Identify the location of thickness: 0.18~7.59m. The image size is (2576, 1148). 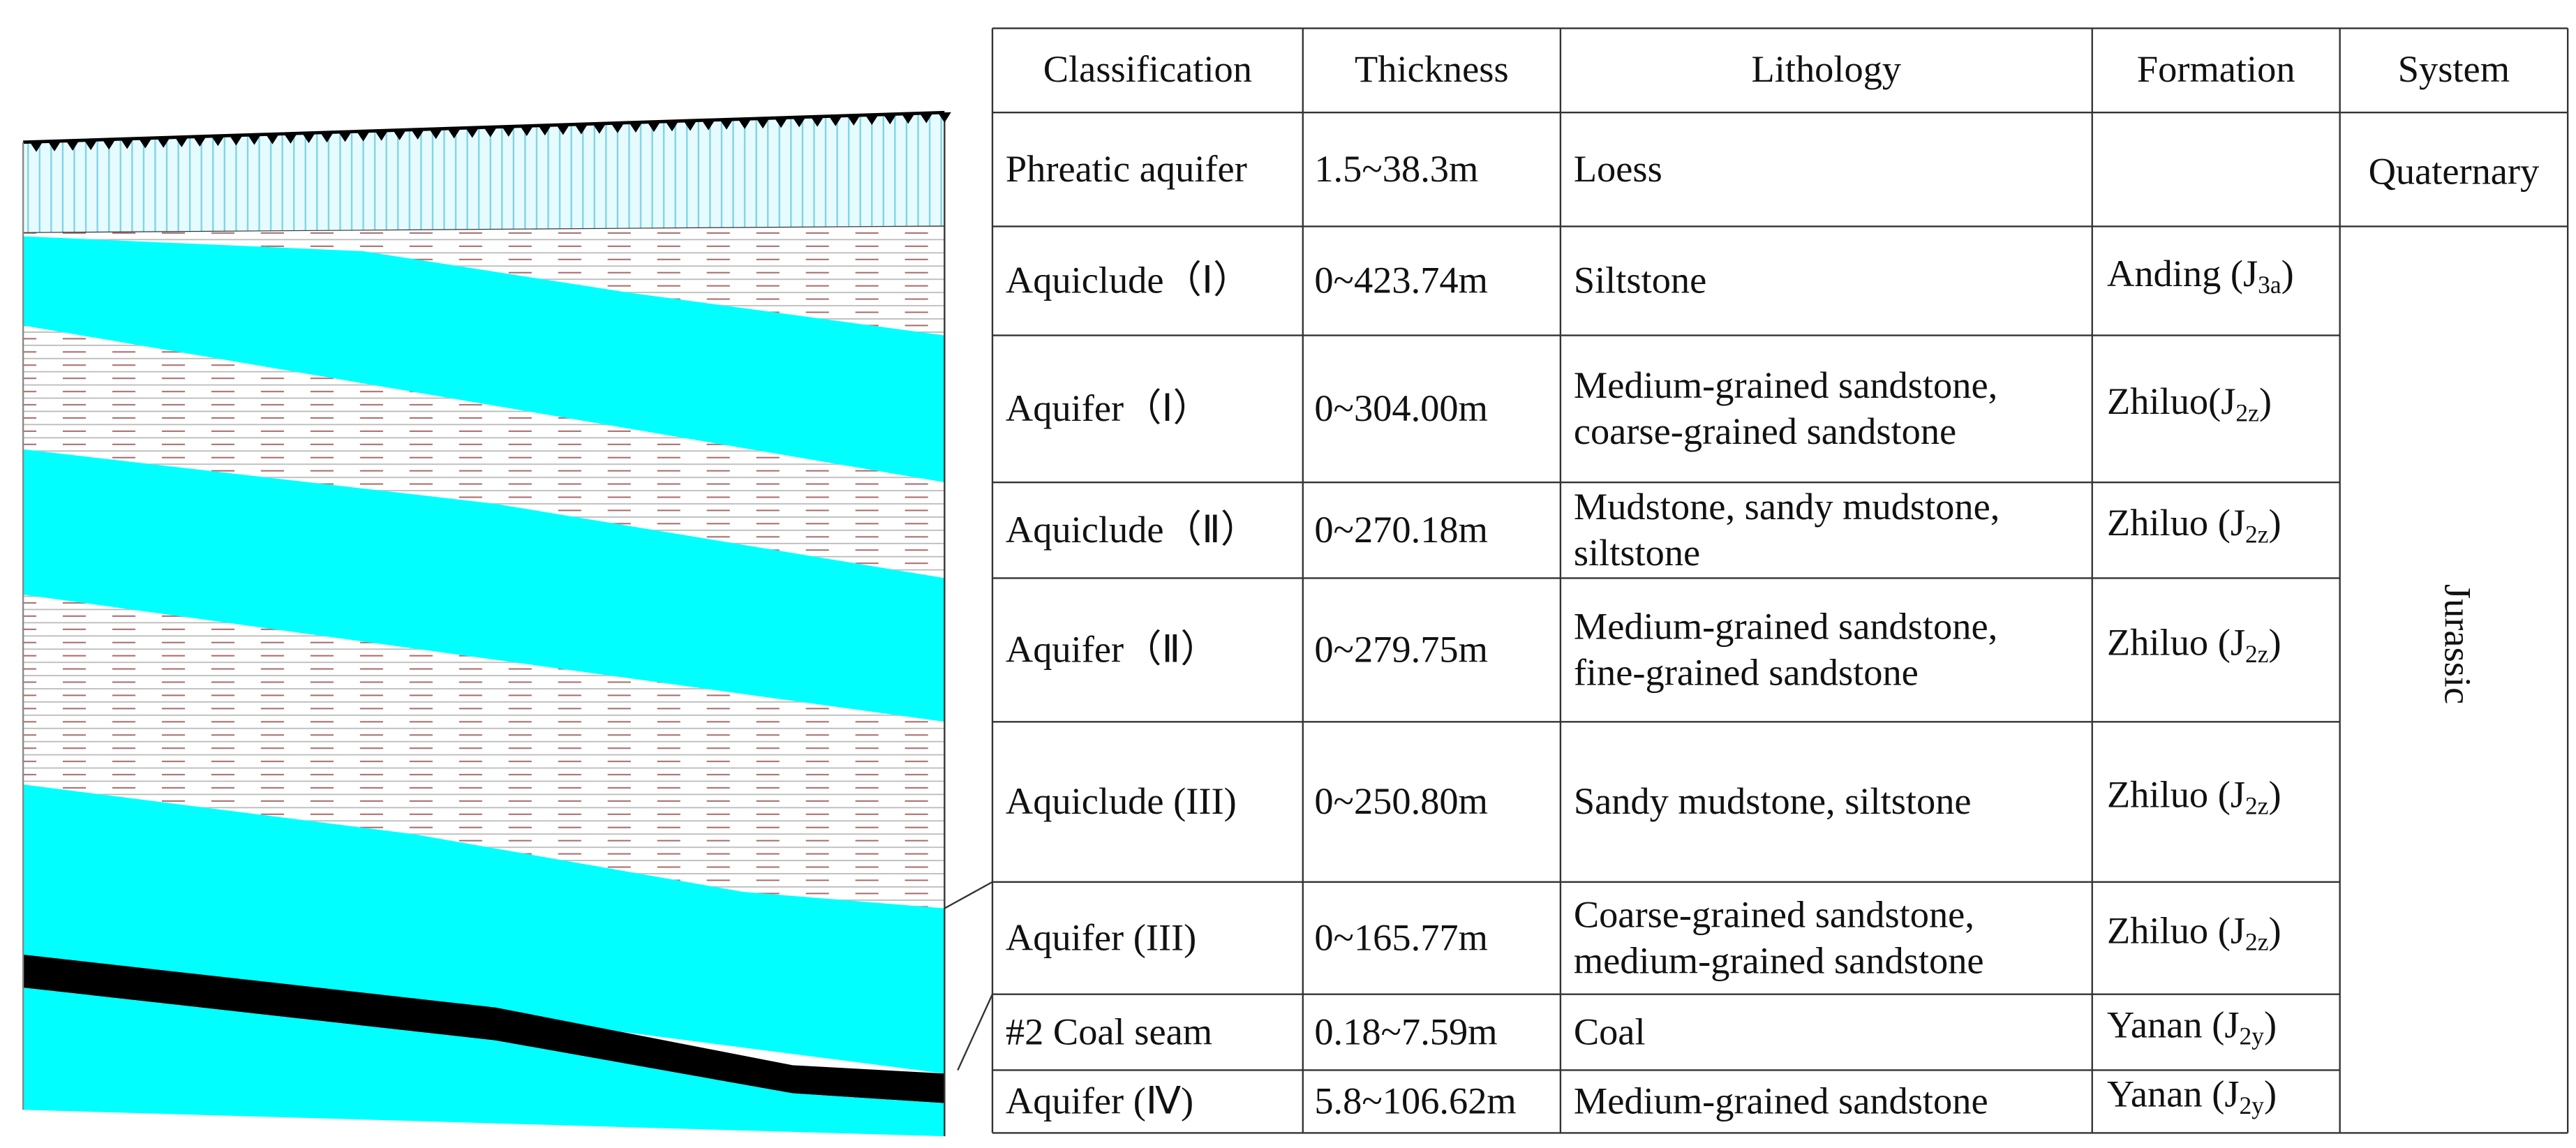
(1405, 1031).